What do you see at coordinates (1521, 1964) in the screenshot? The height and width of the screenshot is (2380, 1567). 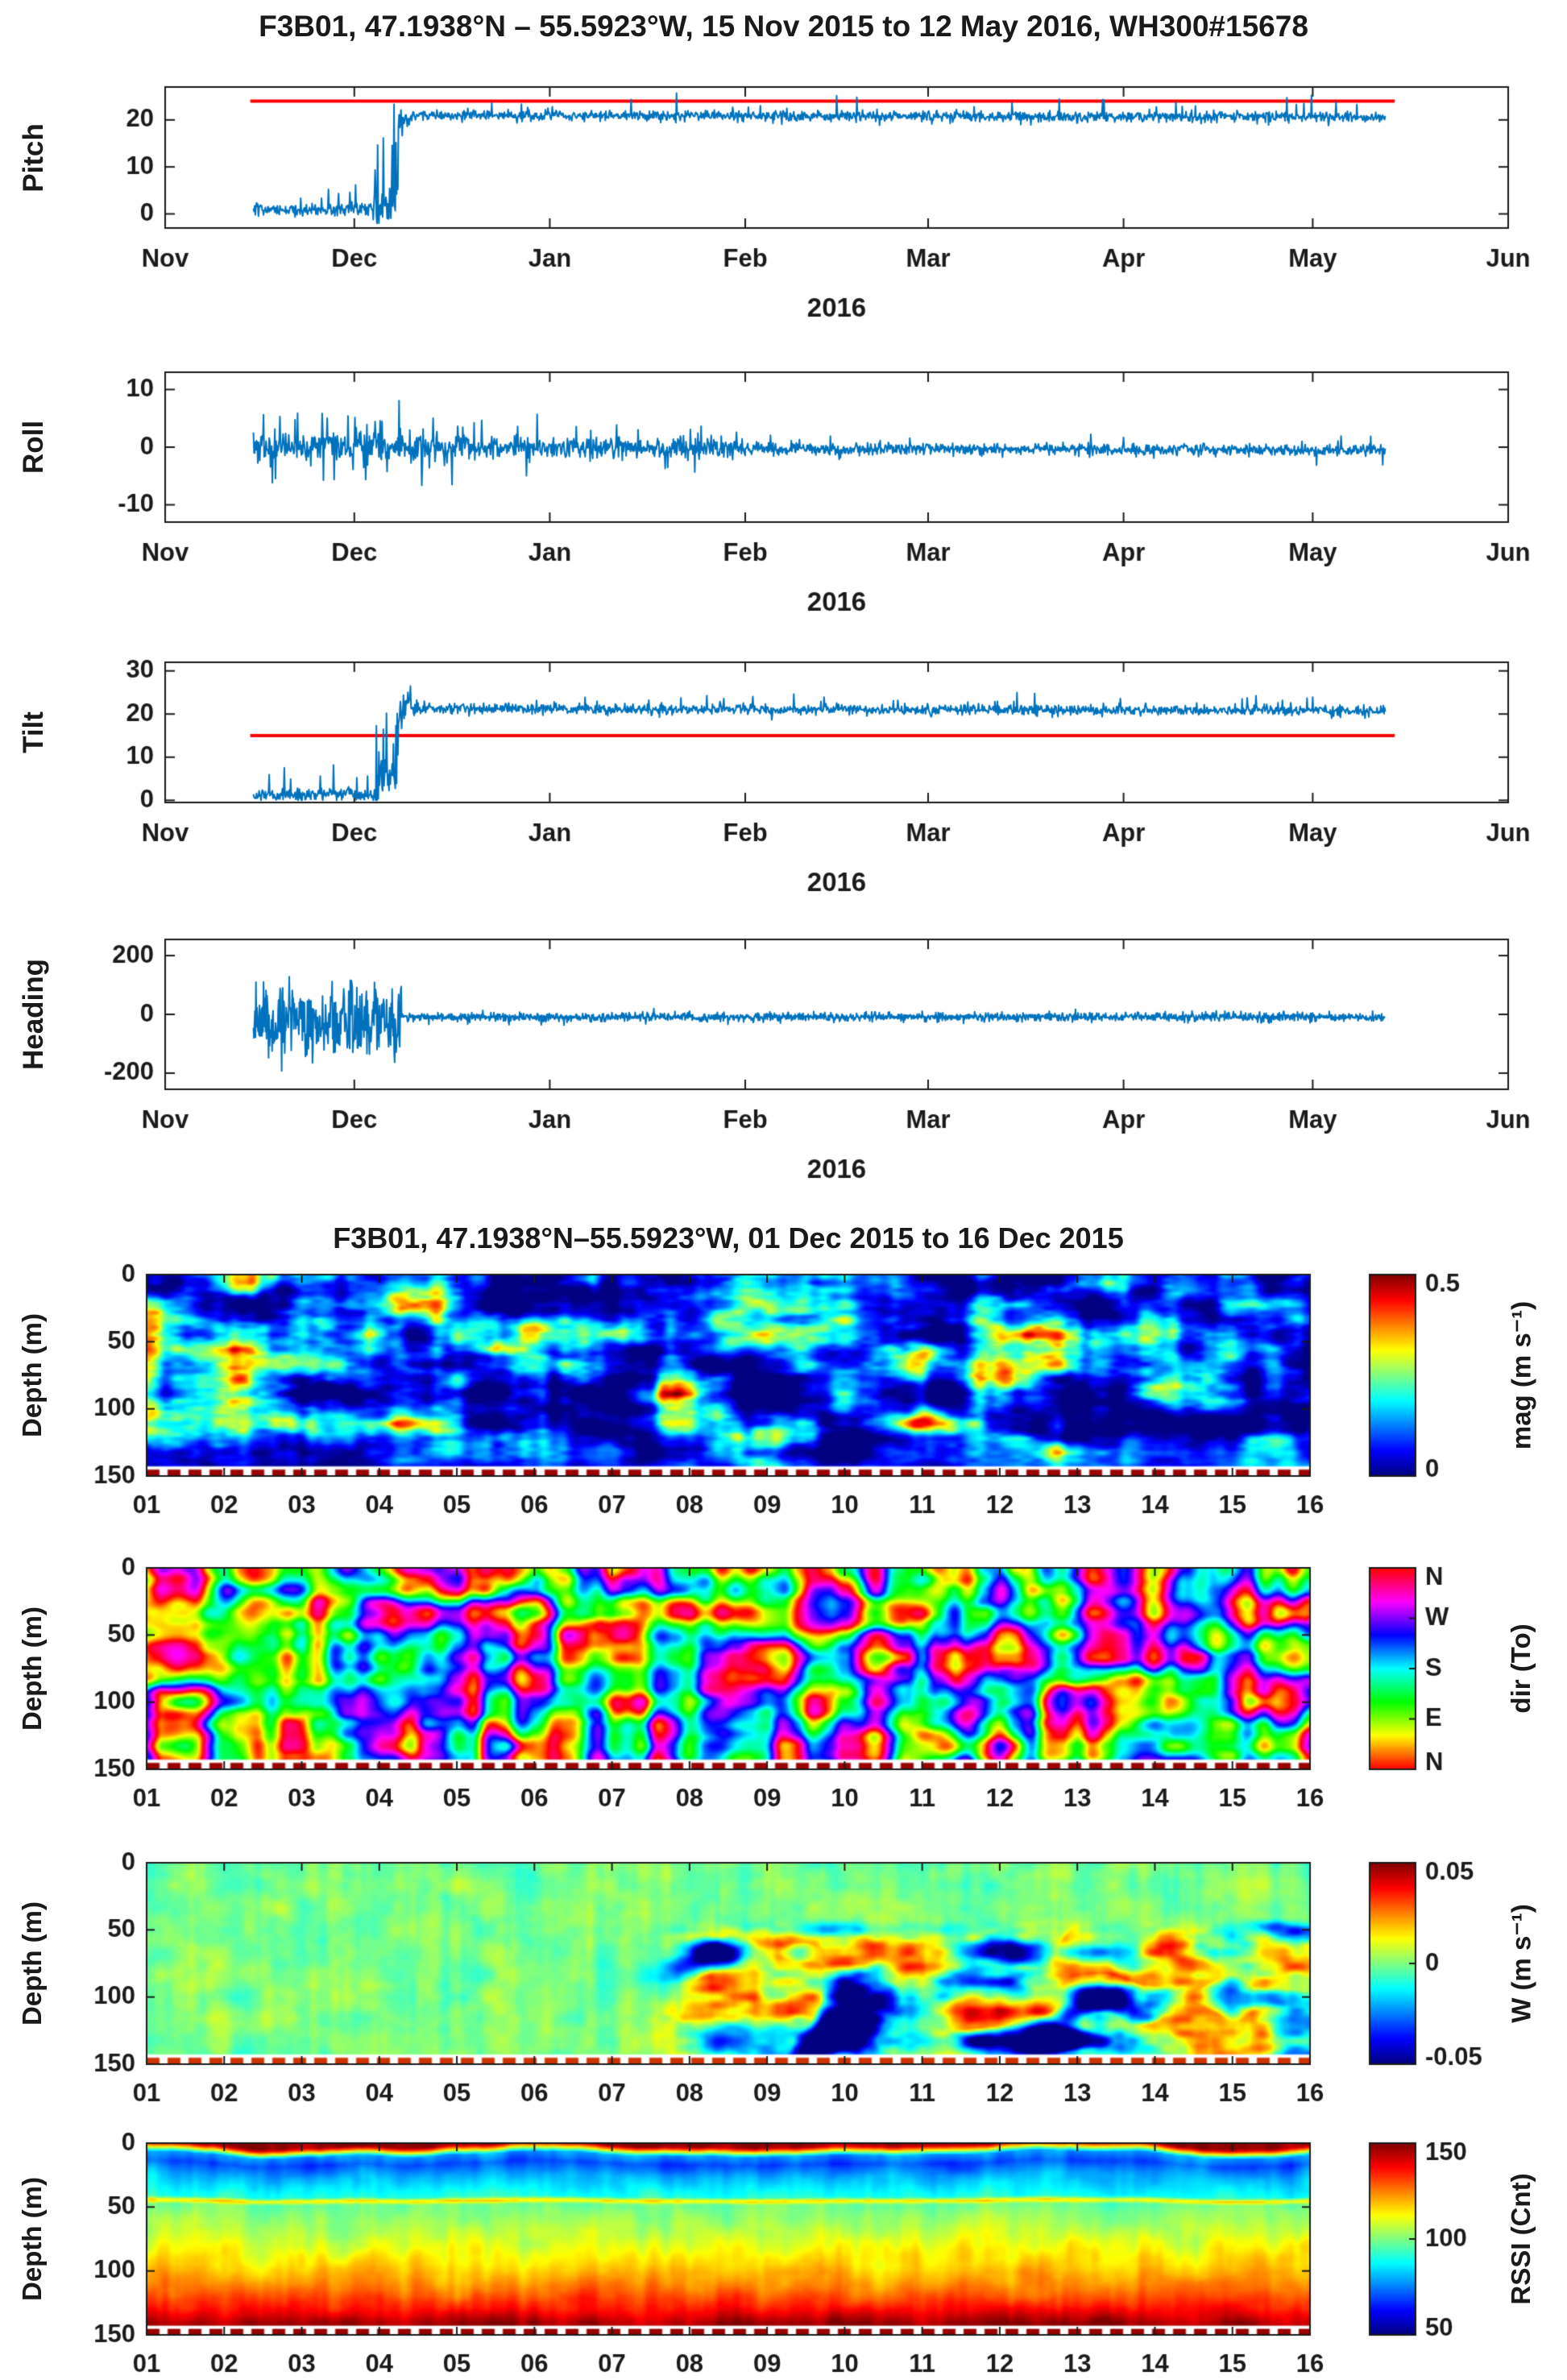 I see `w-colorbar-label: W (m s⁻¹)` at bounding box center [1521, 1964].